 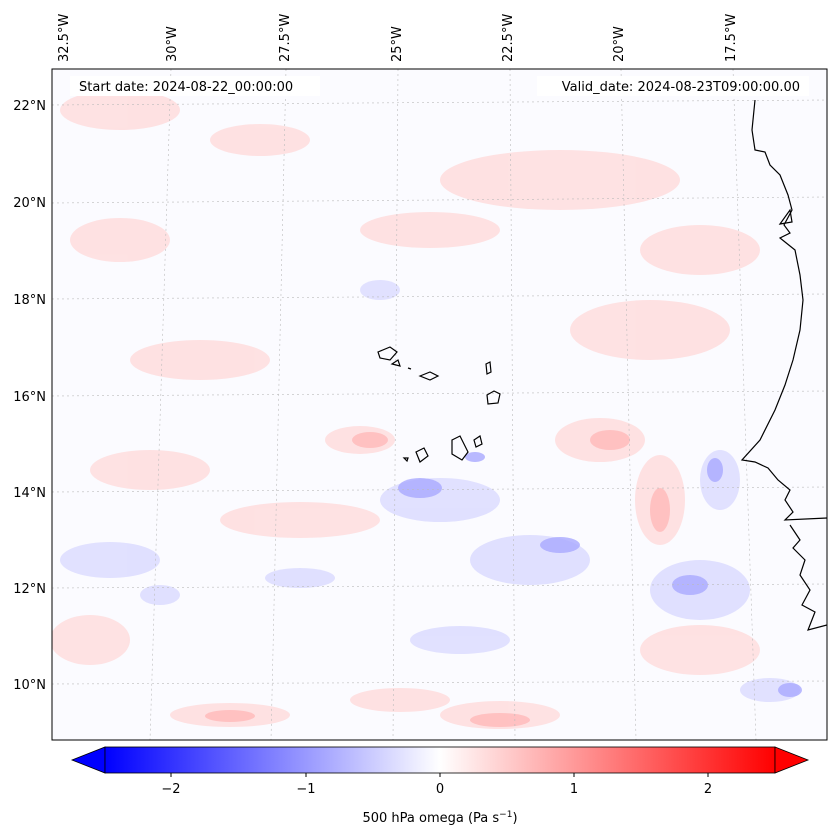 I want to click on island-brava, so click(x=405, y=460).